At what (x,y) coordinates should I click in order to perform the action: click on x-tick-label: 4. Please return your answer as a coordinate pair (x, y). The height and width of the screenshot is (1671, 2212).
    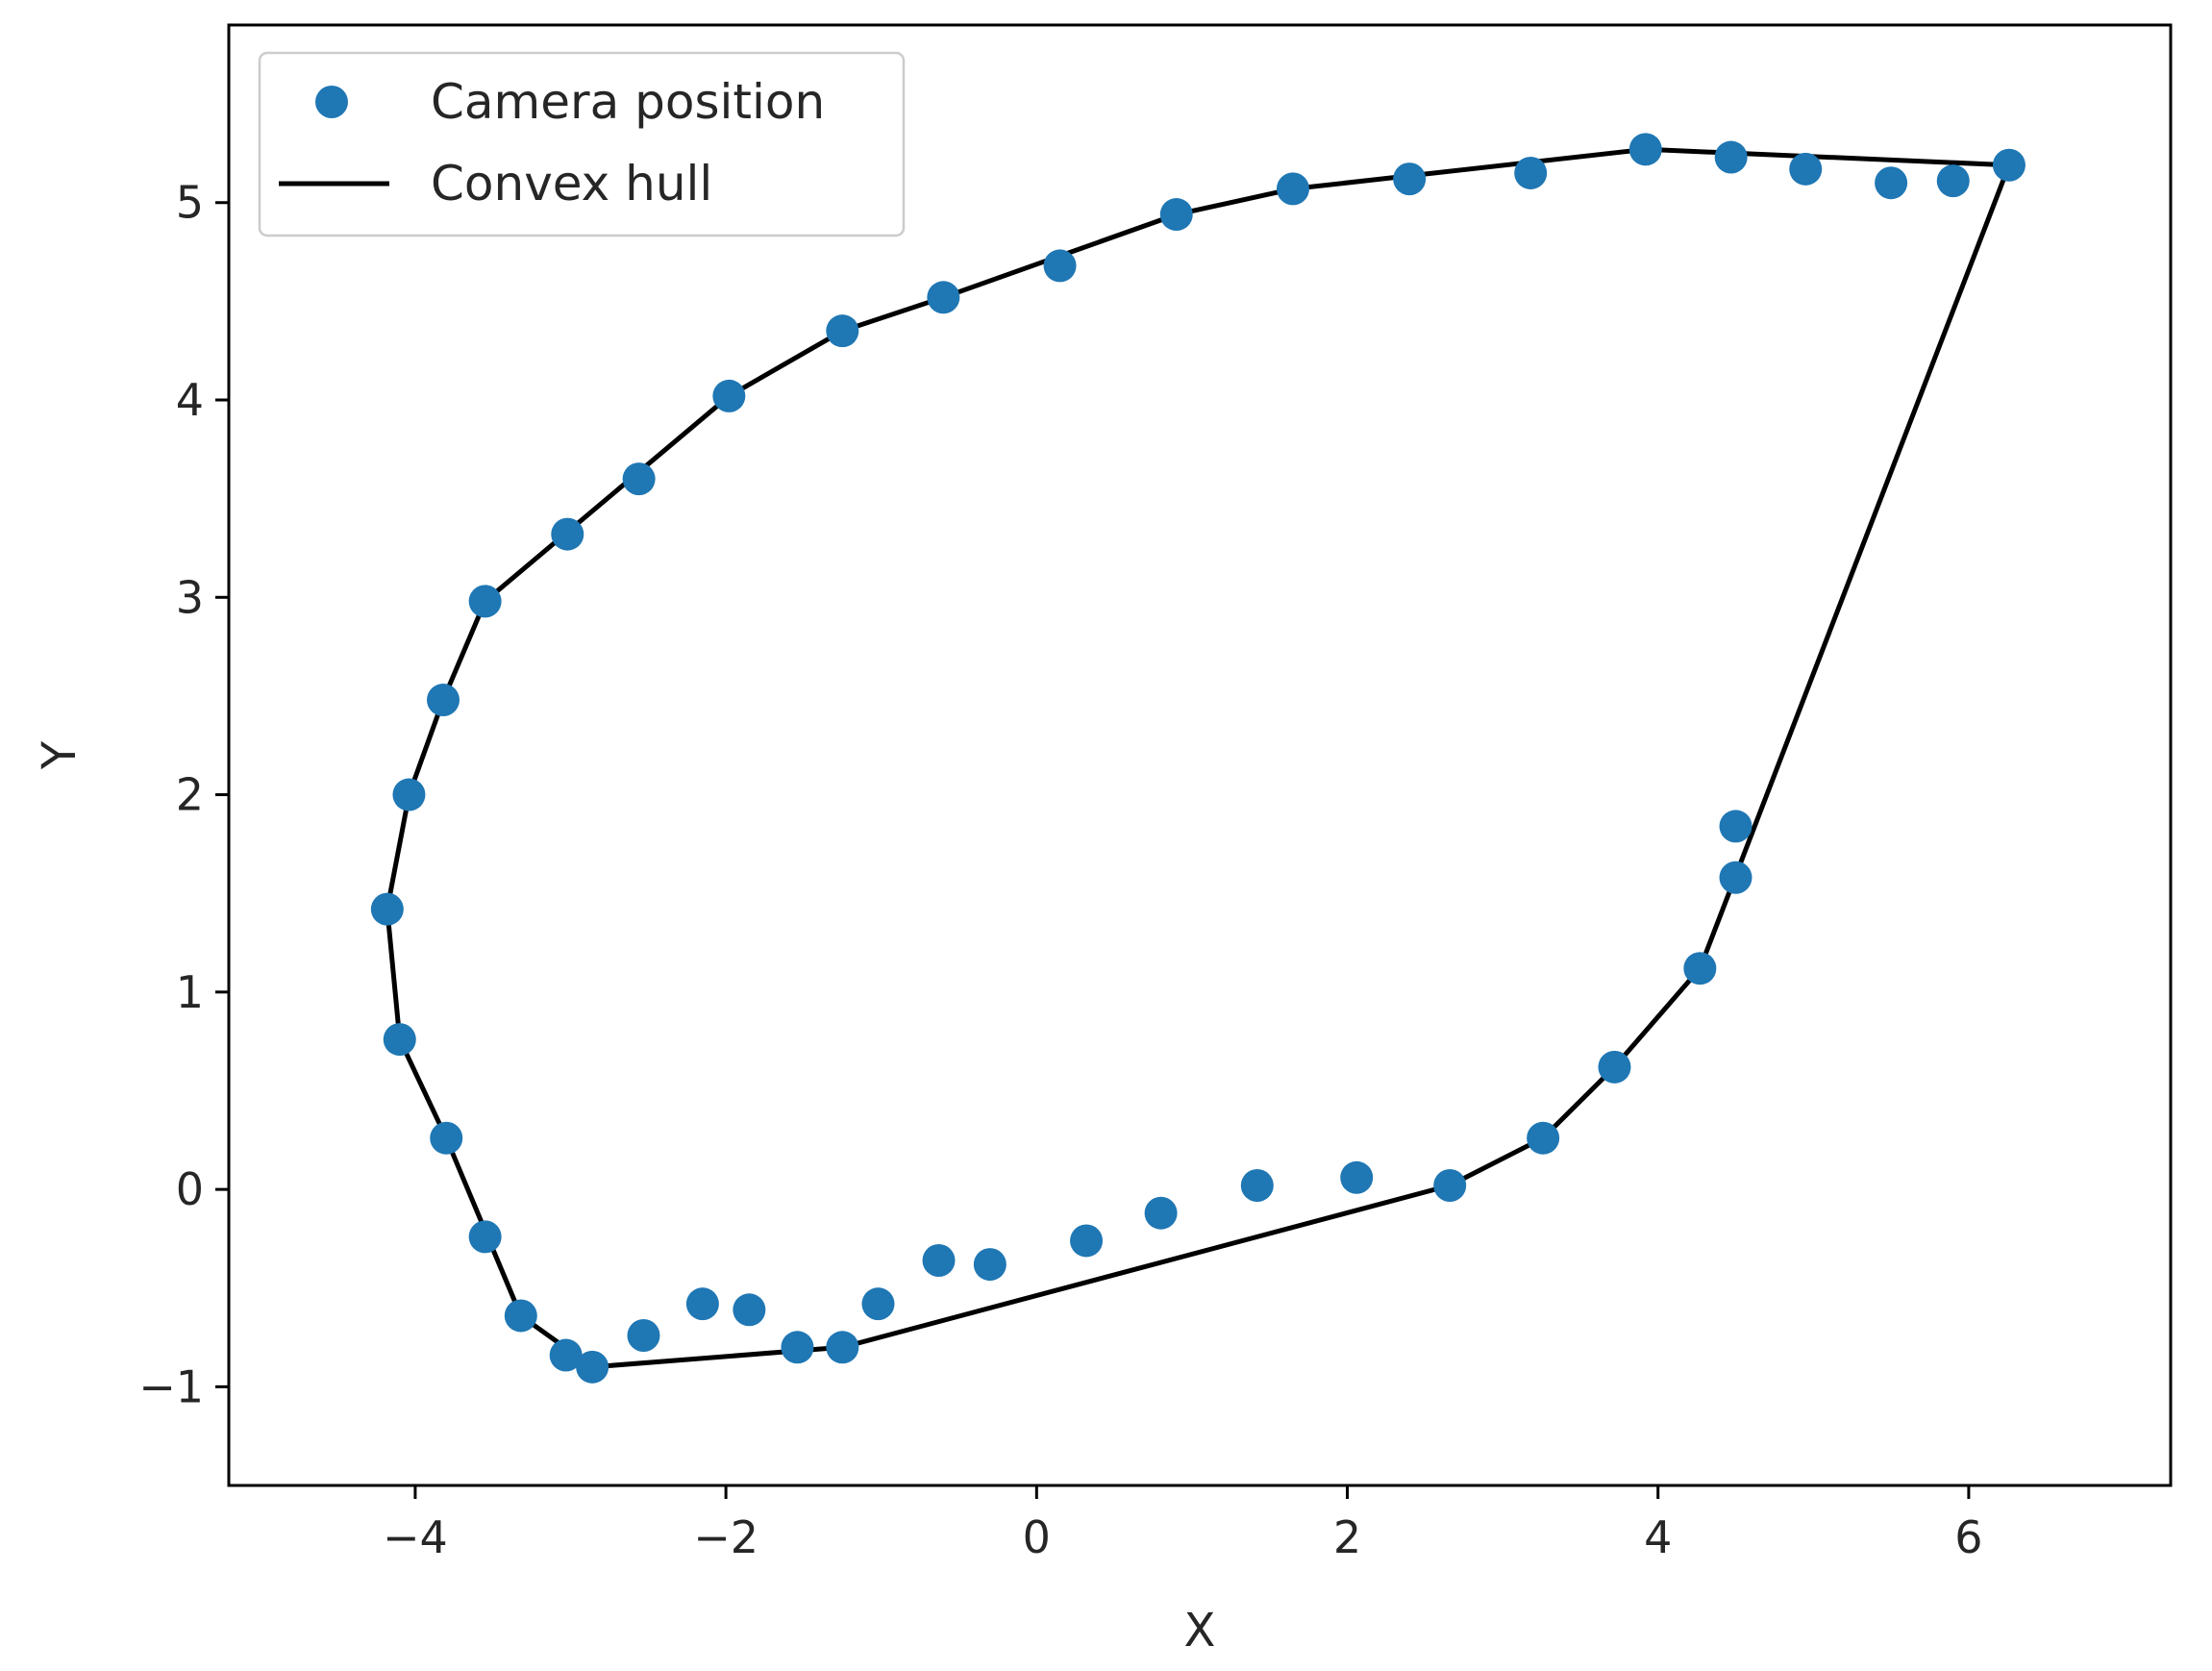
    Looking at the image, I should click on (1658, 1537).